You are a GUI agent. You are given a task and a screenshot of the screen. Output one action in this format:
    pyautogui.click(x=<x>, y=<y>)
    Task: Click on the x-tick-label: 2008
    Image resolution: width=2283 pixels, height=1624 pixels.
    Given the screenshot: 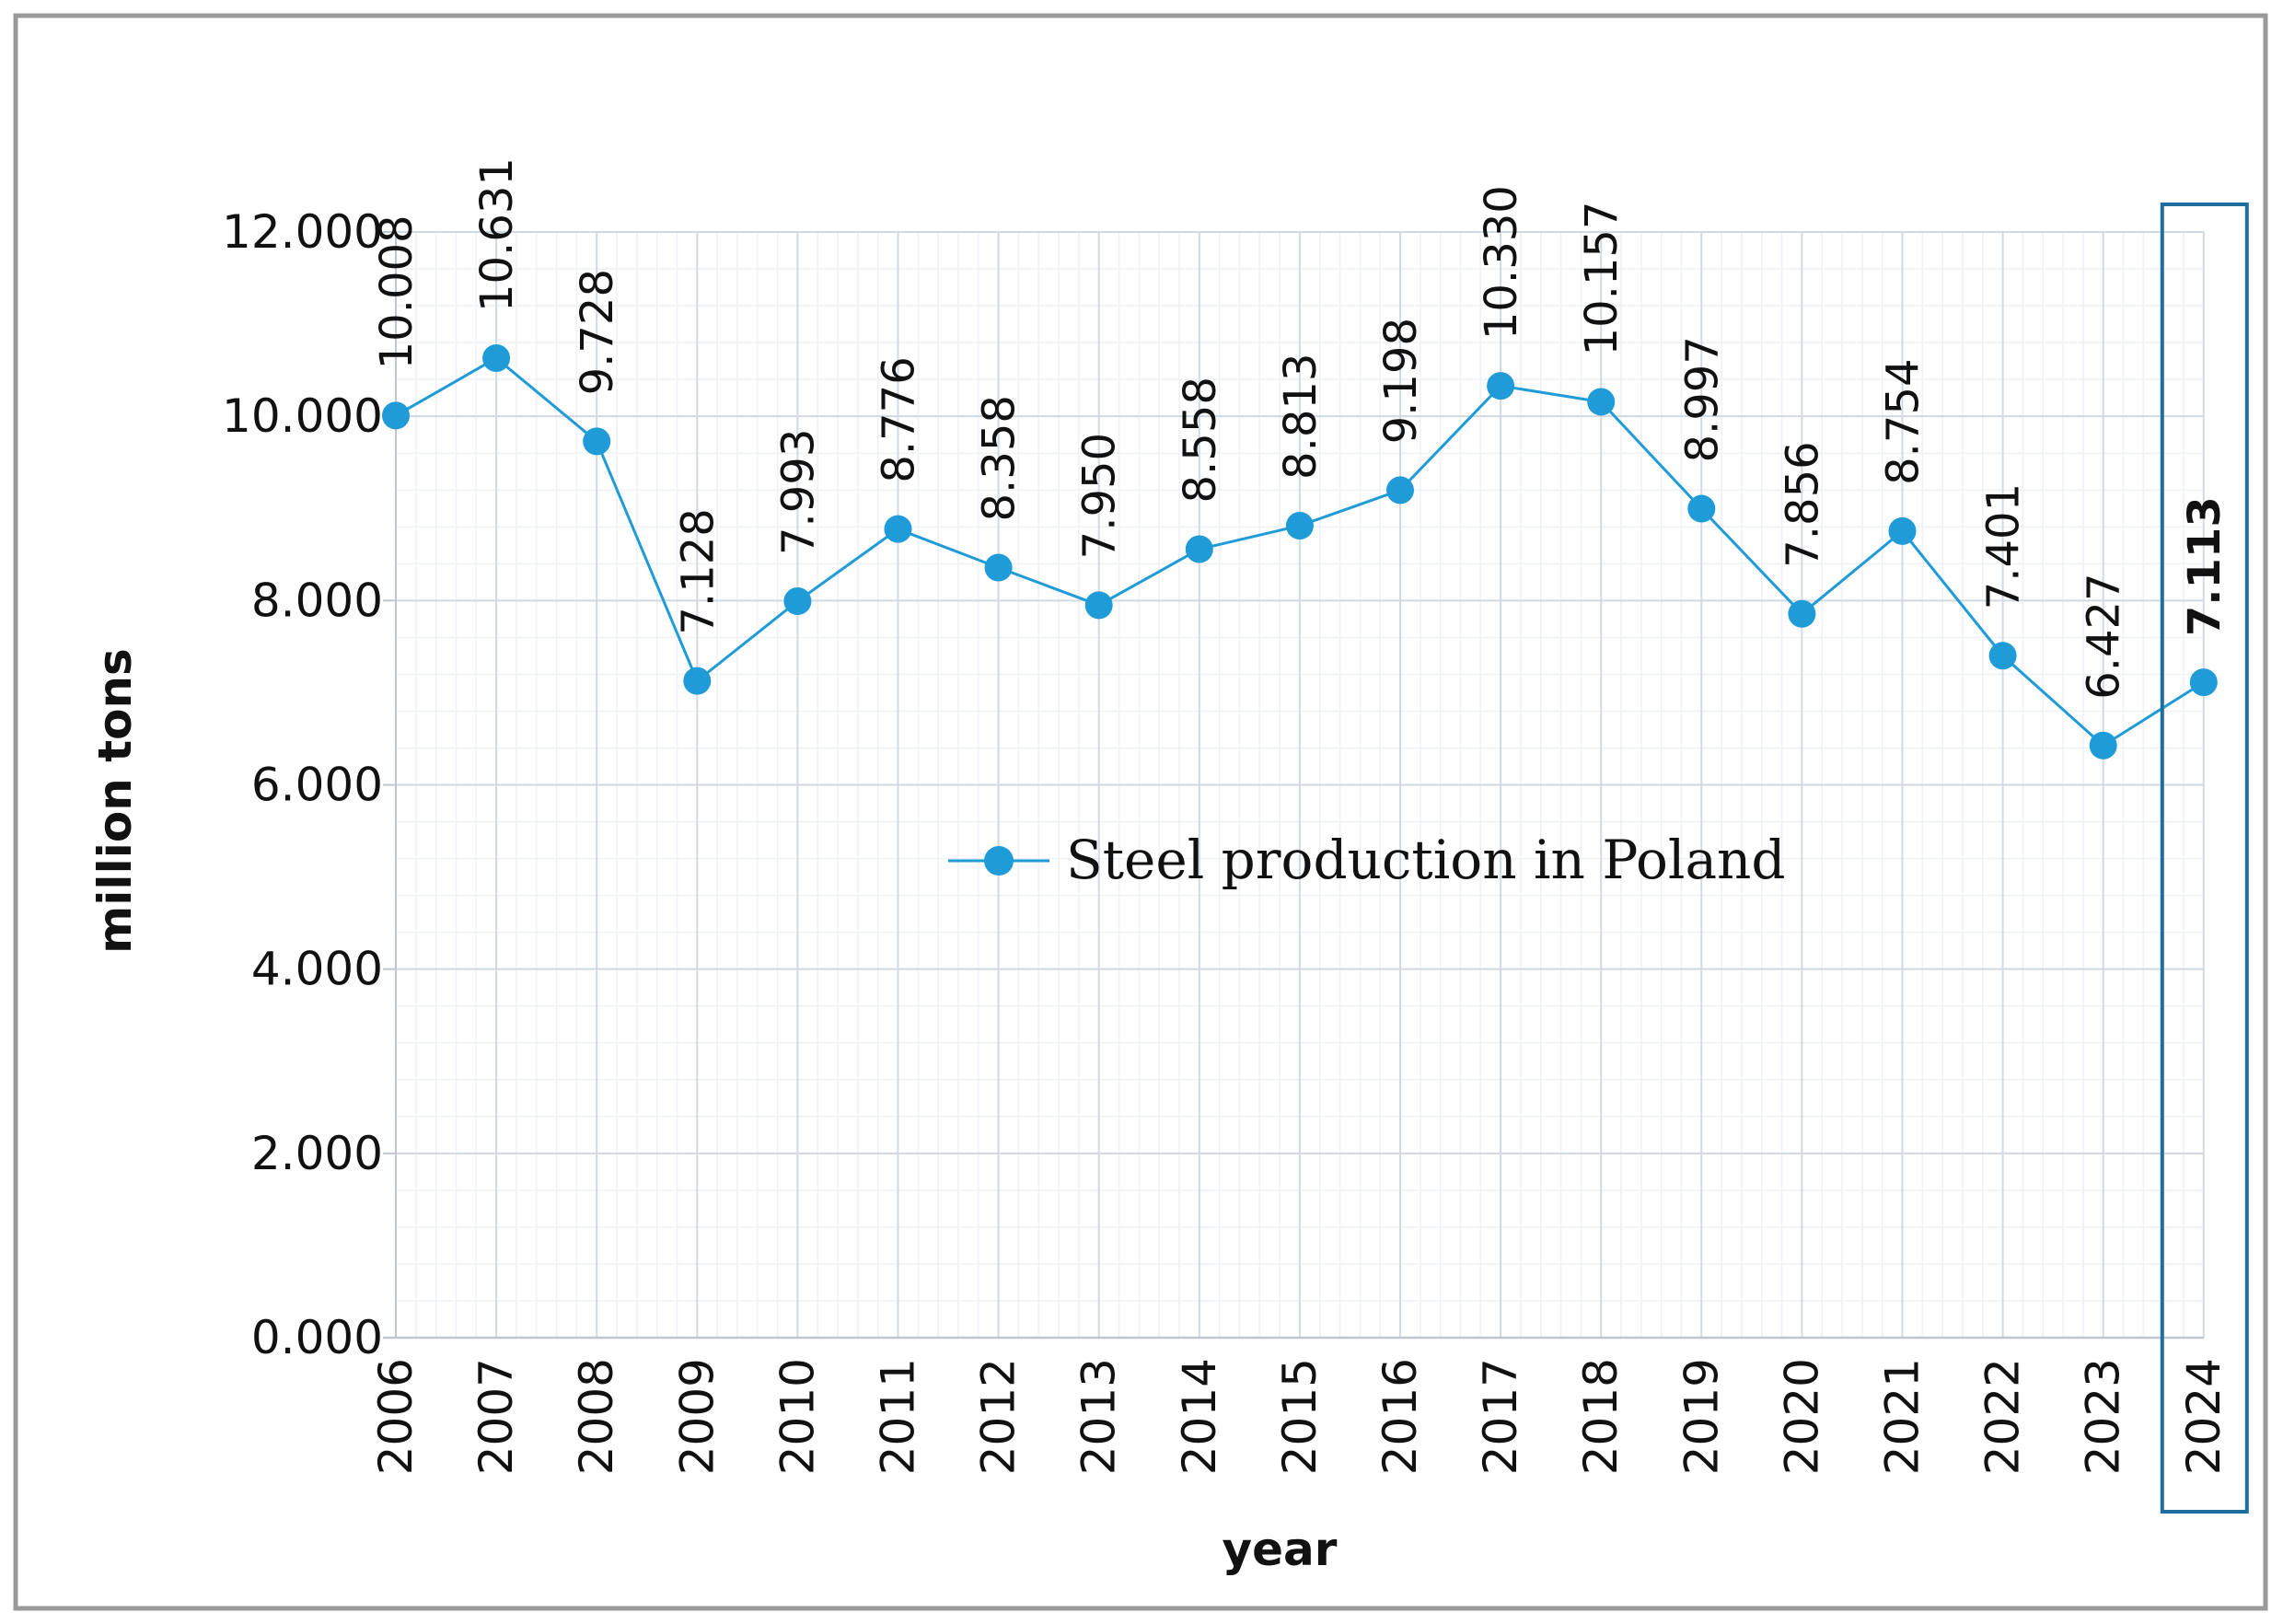 What is the action you would take?
    pyautogui.click(x=597, y=1416)
    